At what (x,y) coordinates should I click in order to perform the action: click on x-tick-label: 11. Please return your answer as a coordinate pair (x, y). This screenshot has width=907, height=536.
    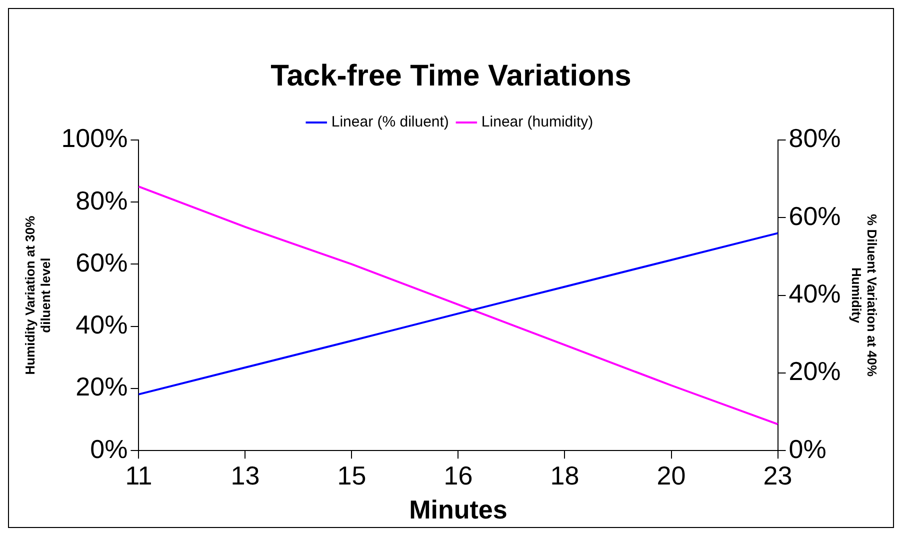
    Looking at the image, I should click on (138, 475).